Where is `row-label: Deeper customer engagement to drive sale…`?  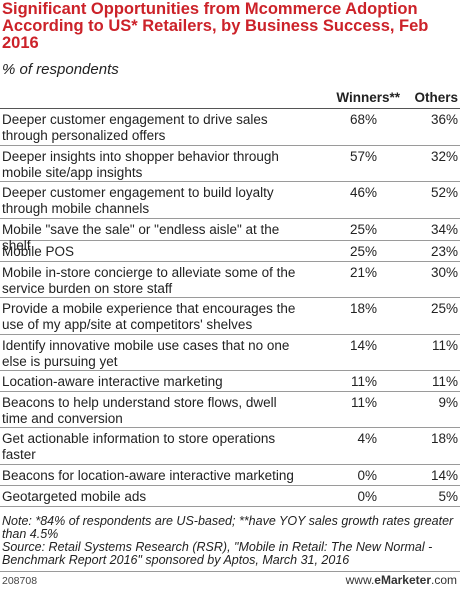
row-label: Deeper customer engagement to drive sale… is located at coordinates (135, 127).